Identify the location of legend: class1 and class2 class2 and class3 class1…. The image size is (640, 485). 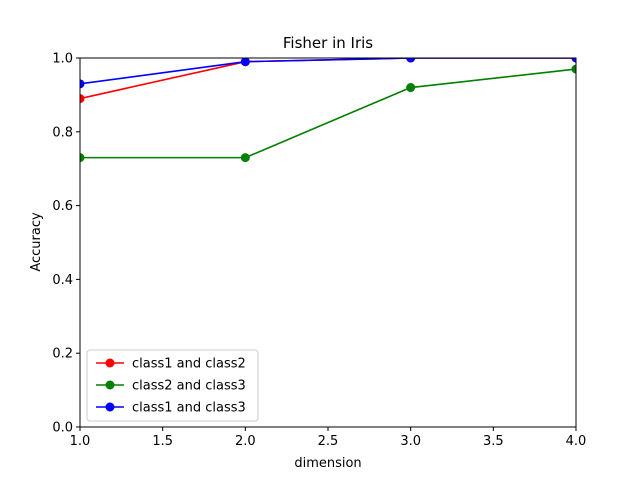
(172, 385).